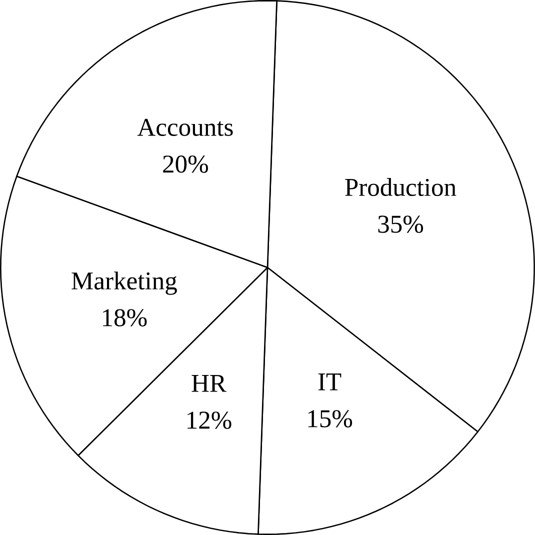 The image size is (535, 535). Describe the element at coordinates (124, 317) in the screenshot. I see `data-label: 18%` at that location.